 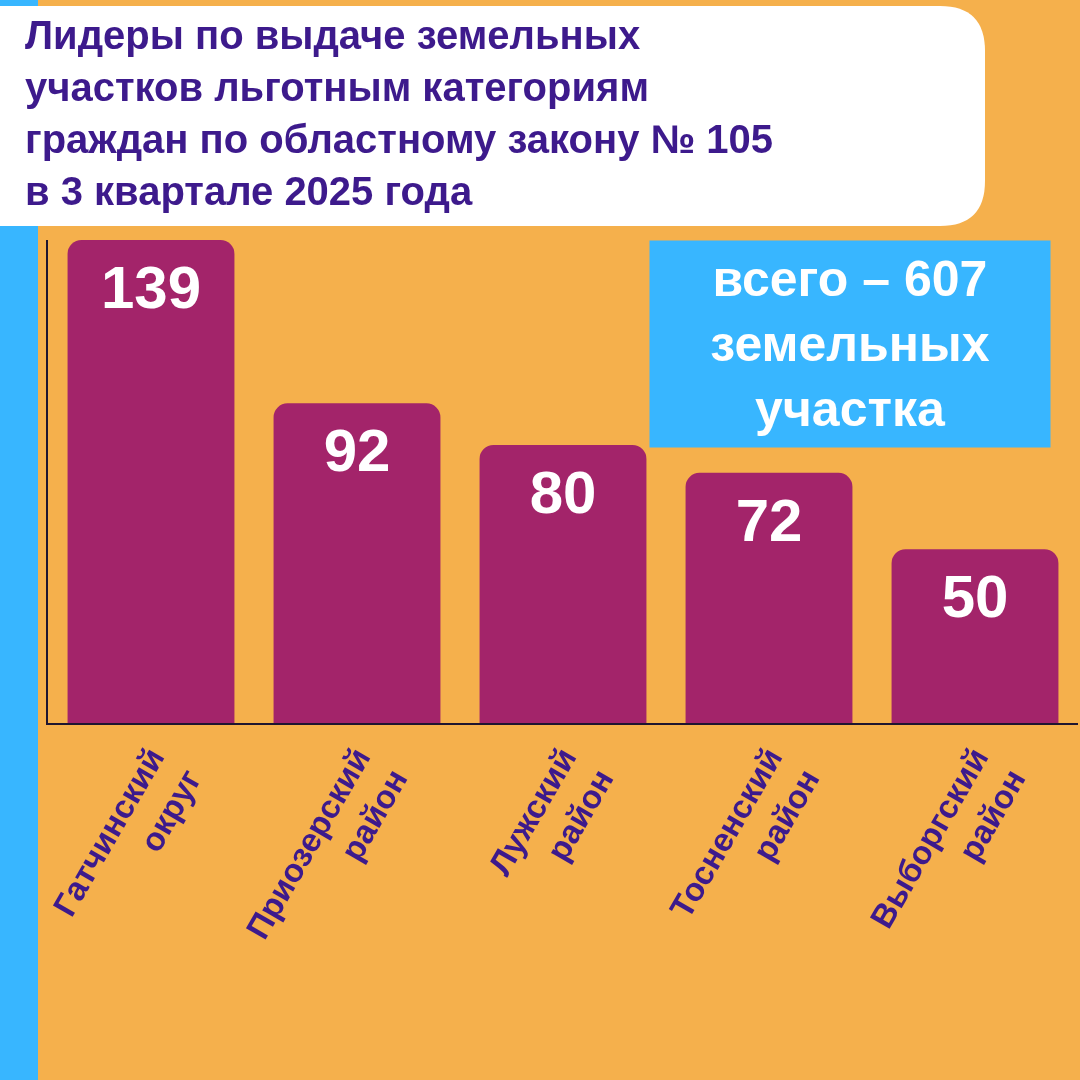 I want to click on annotation: всего – 607 земельных участка, so click(x=850, y=344).